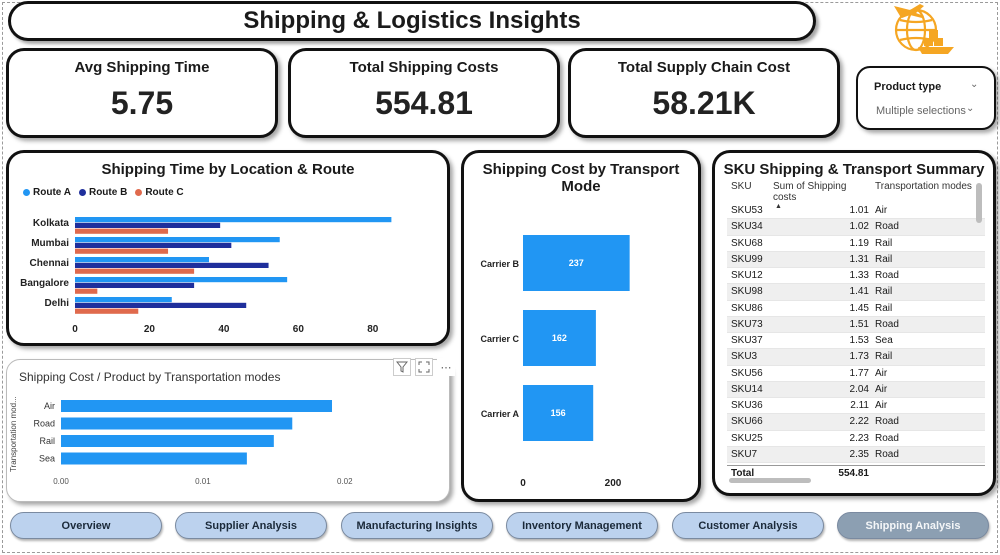  I want to click on shipping-cost-cell: 1.45, so click(859, 308).